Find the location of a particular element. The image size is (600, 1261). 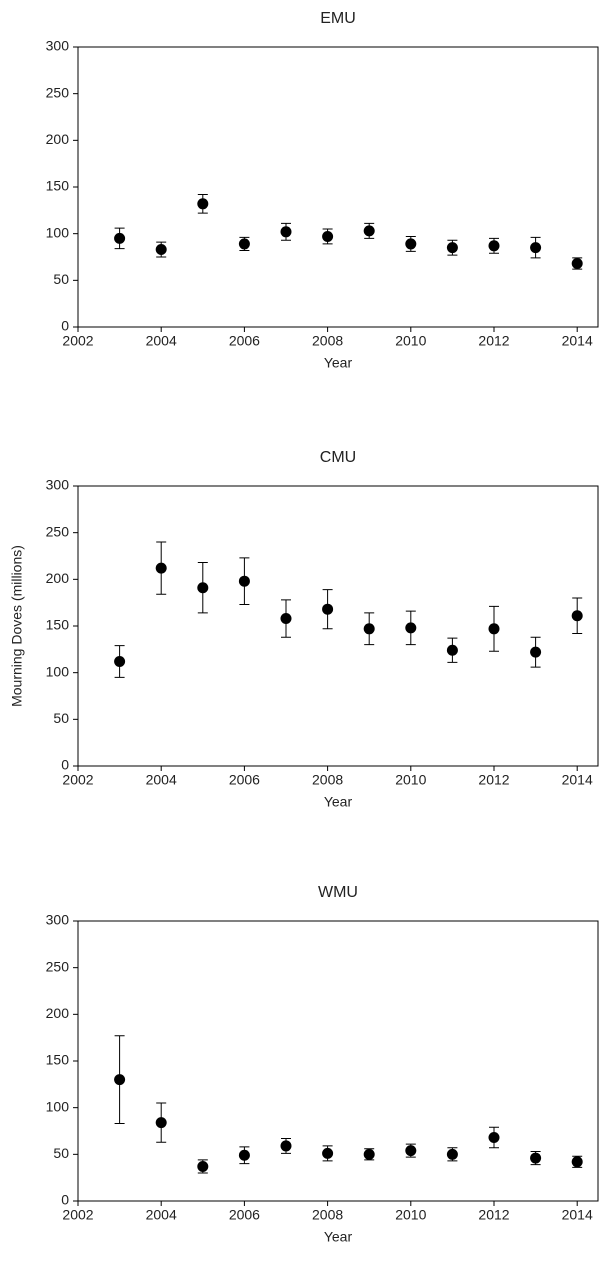

chart-title: CMU is located at coordinates (338, 457).